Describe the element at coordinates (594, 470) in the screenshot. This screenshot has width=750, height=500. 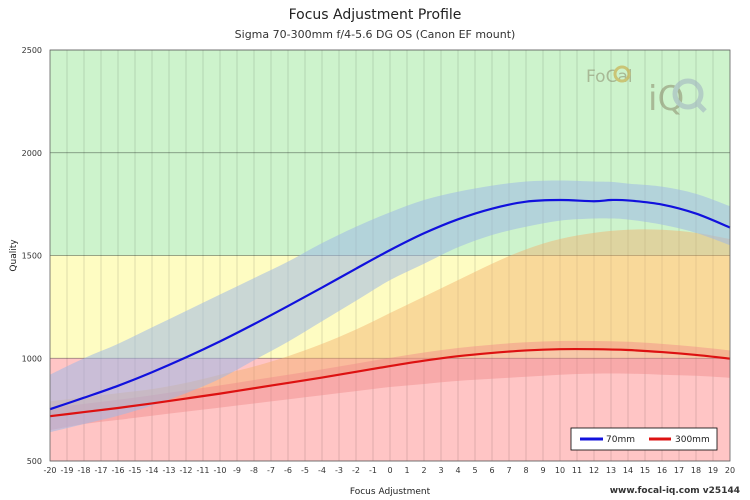
I see `x-tick-label: 12` at that location.